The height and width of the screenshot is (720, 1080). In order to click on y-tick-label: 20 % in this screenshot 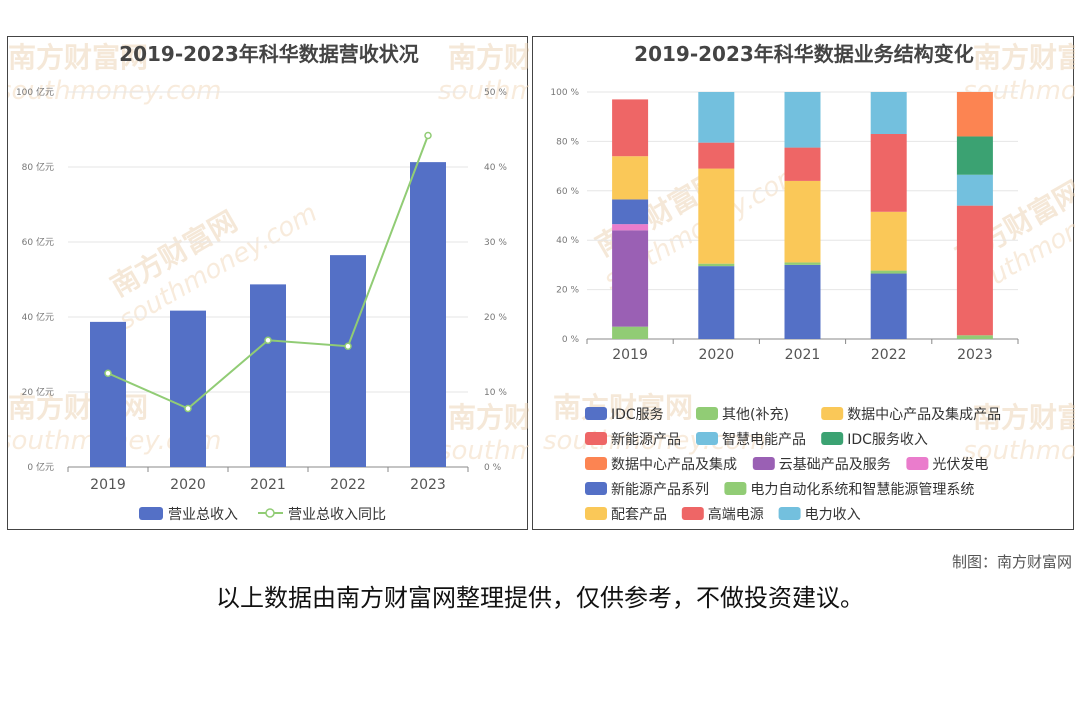, I will do `click(567, 291)`.